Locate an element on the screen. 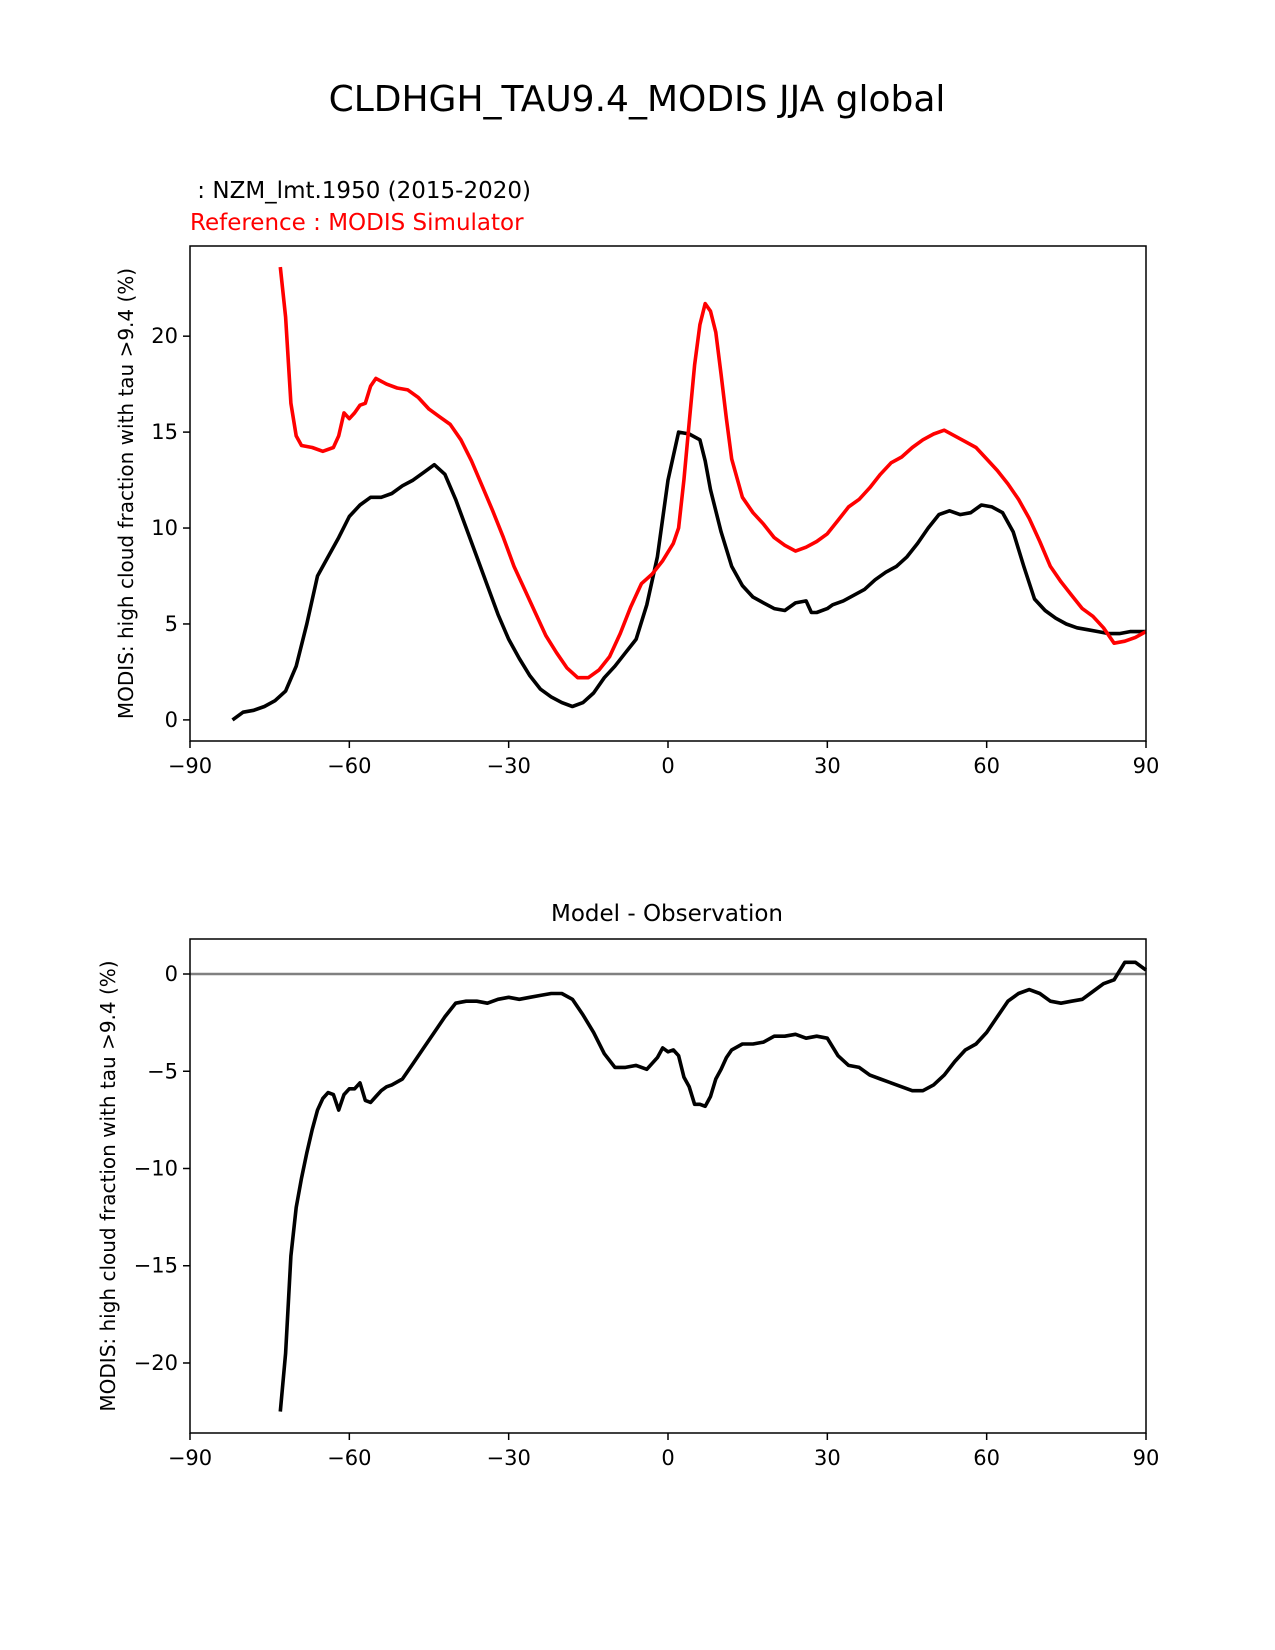  bottom-x-tick-label: −90 is located at coordinates (190, 1458).